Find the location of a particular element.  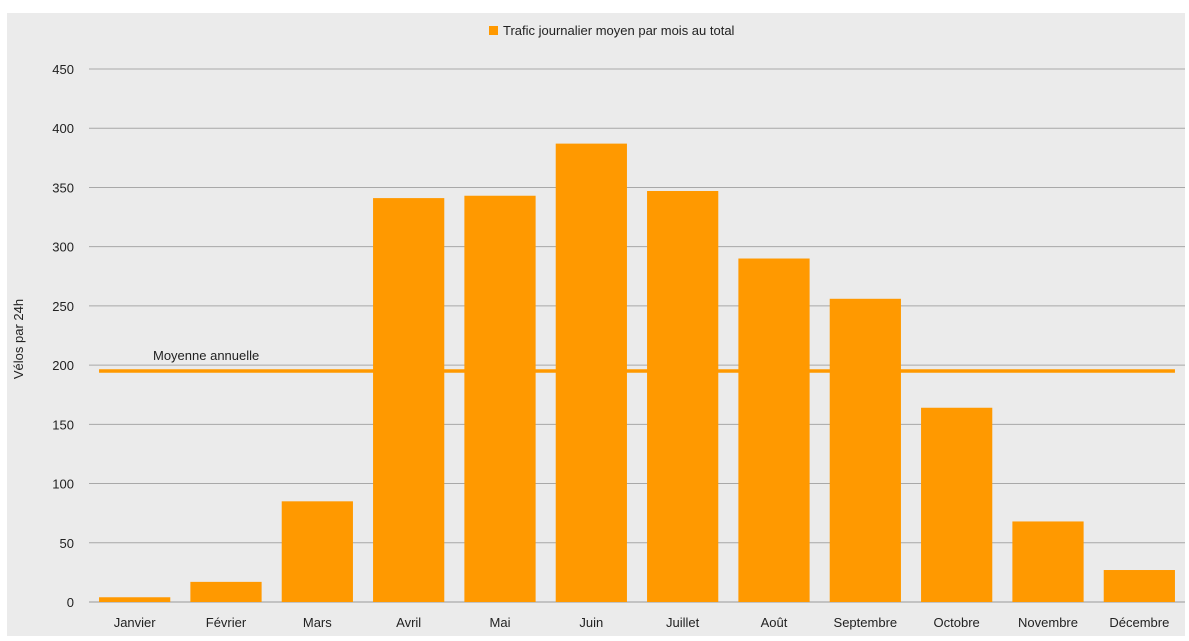

annual-mean-label: Moyenne annuelle is located at coordinates (206, 355).